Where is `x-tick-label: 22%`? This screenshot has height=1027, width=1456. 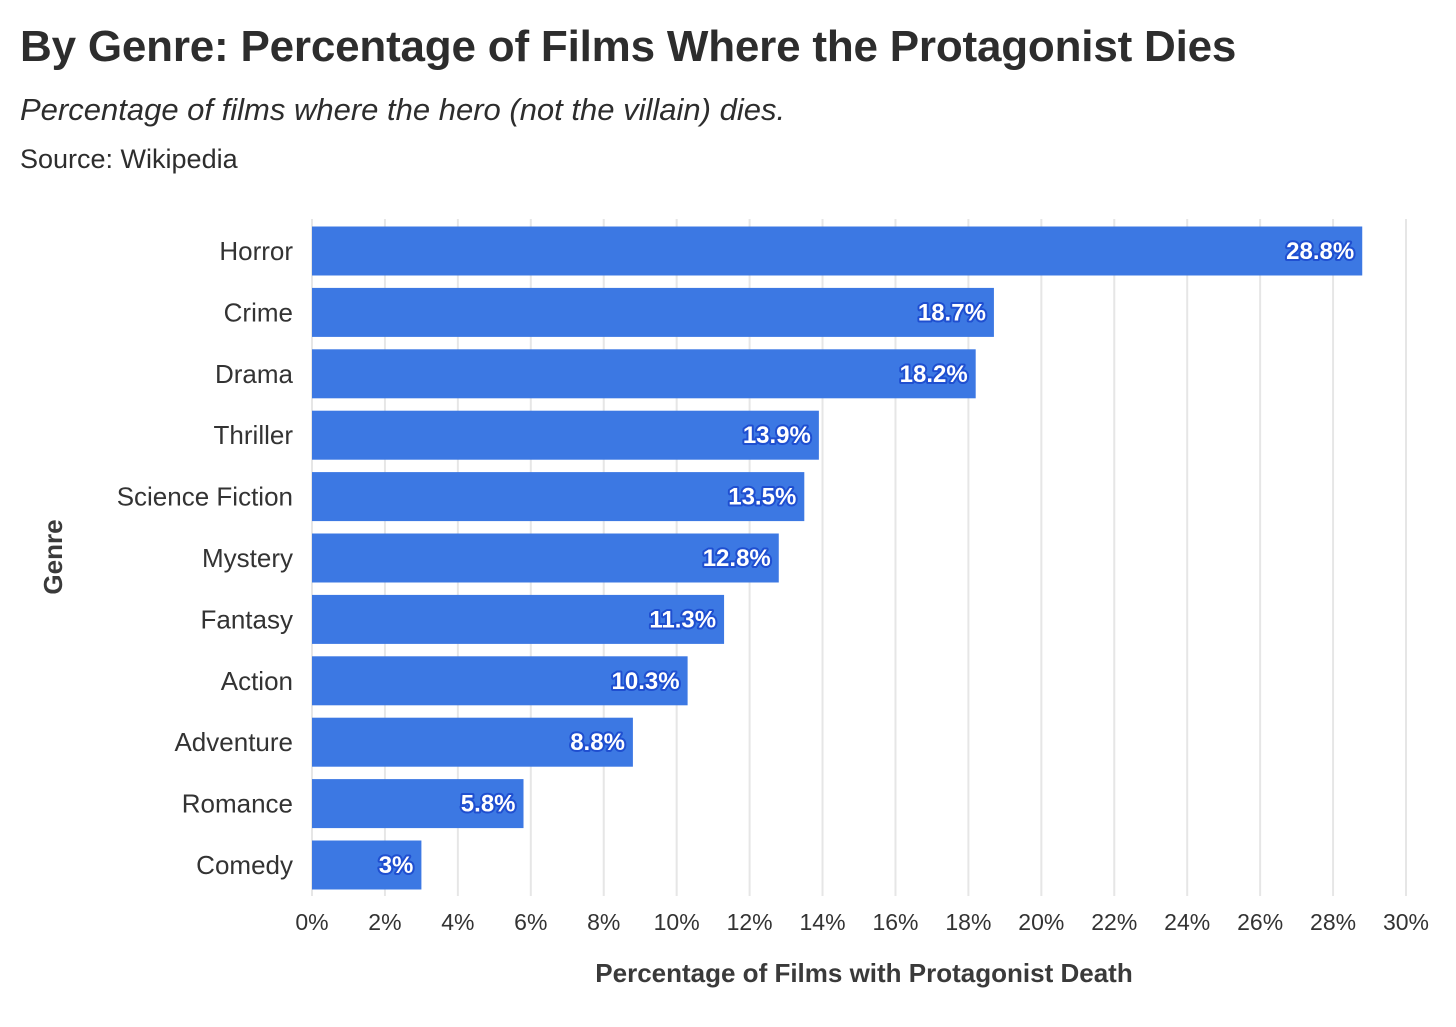 x-tick-label: 22% is located at coordinates (1114, 922).